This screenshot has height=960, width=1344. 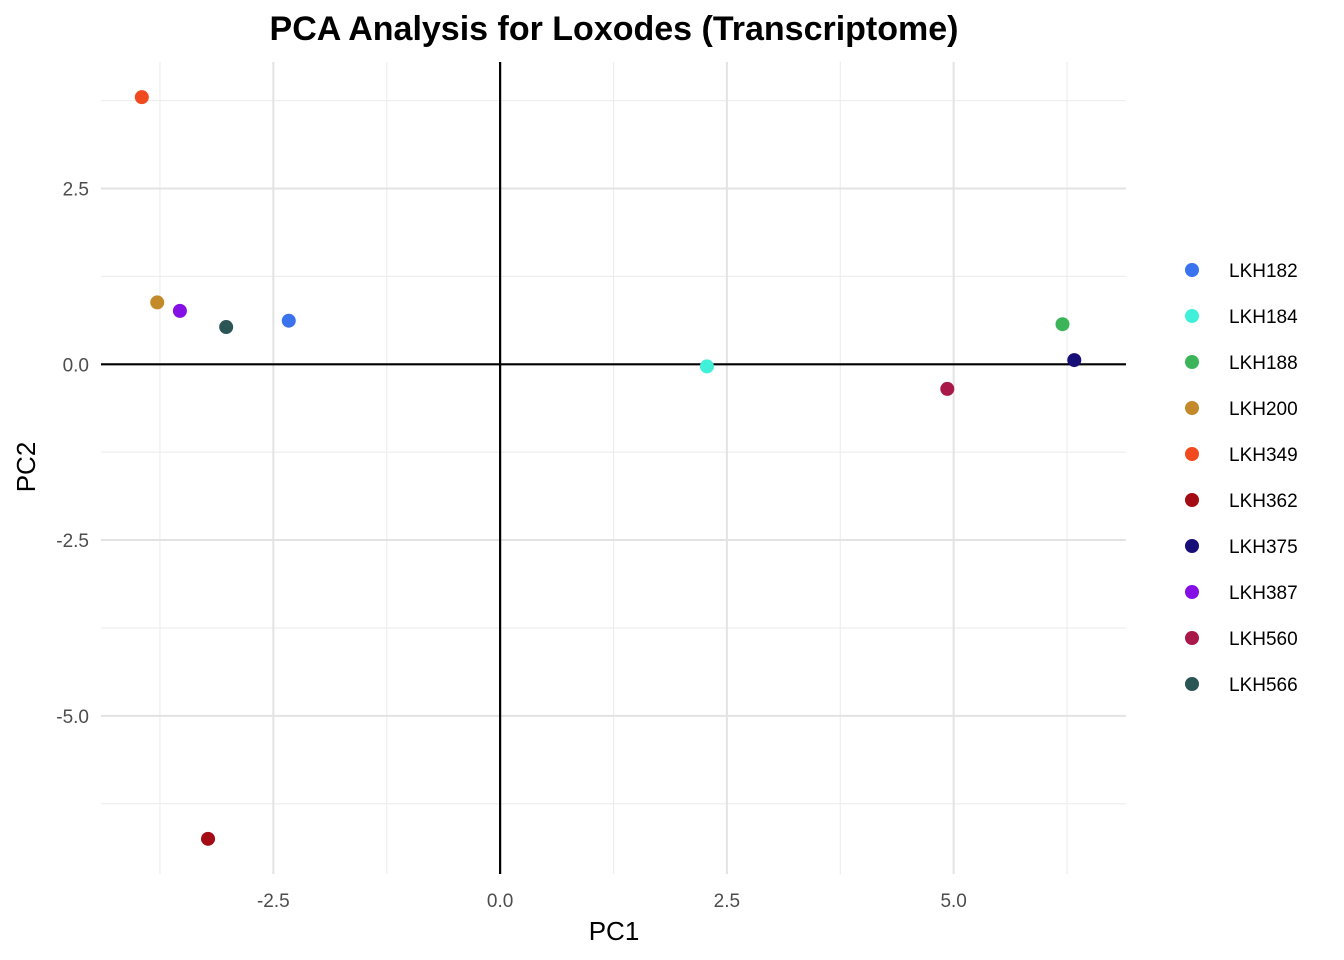 What do you see at coordinates (1192, 362) in the screenshot?
I see `legend-key-lkh188` at bounding box center [1192, 362].